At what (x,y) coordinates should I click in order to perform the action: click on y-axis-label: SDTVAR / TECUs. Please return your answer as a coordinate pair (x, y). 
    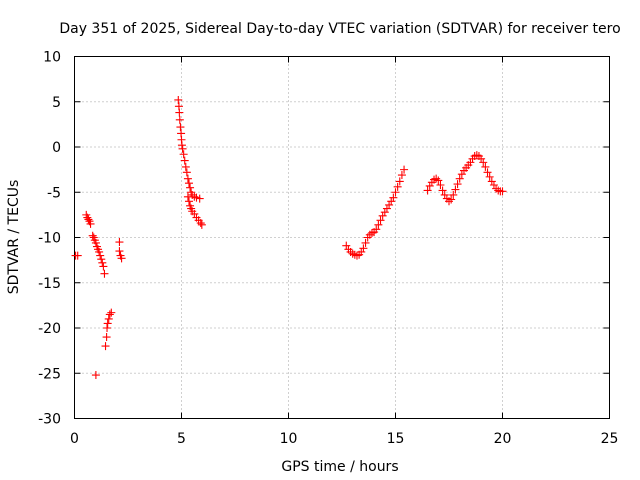
    Looking at the image, I should click on (14, 237).